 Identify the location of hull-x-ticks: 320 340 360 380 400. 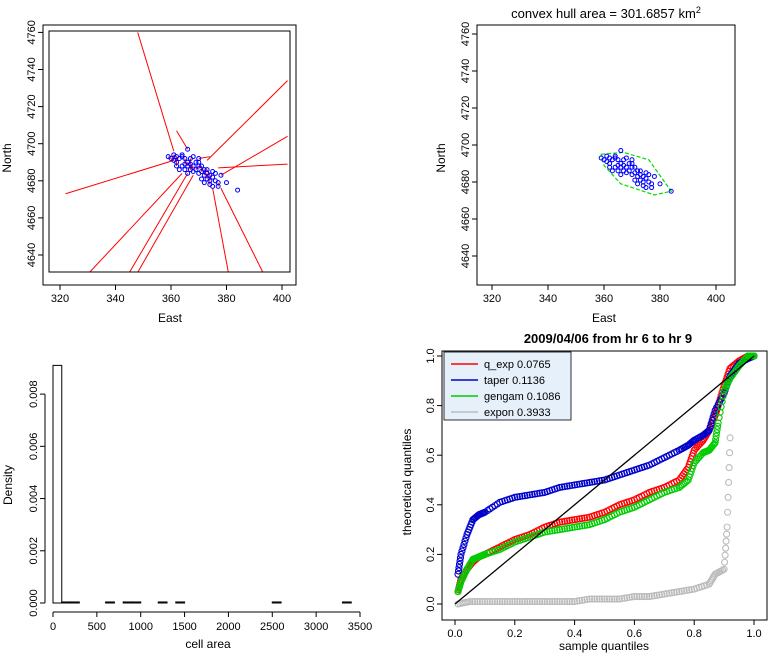
(604, 294).